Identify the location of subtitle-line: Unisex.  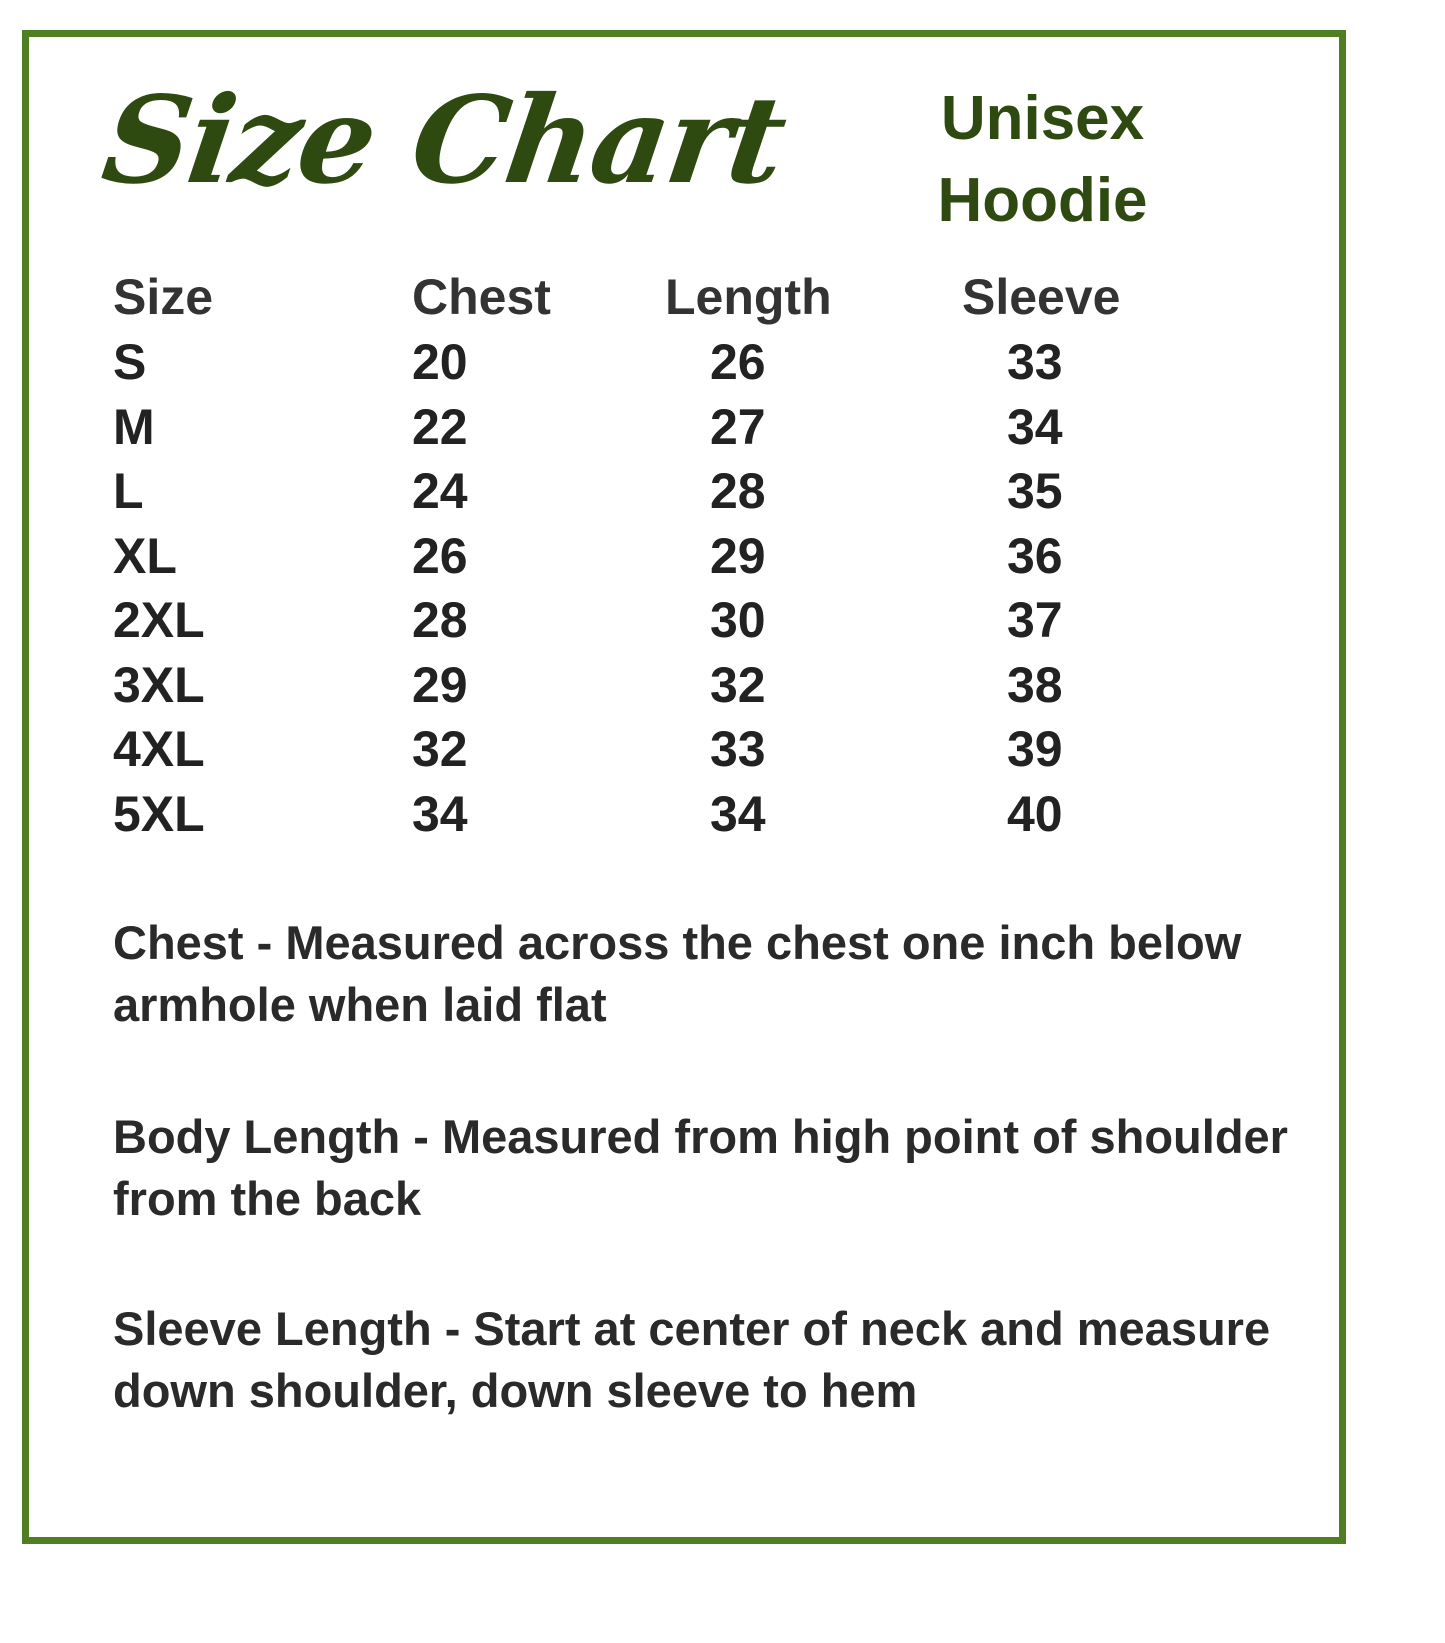
(1042, 118).